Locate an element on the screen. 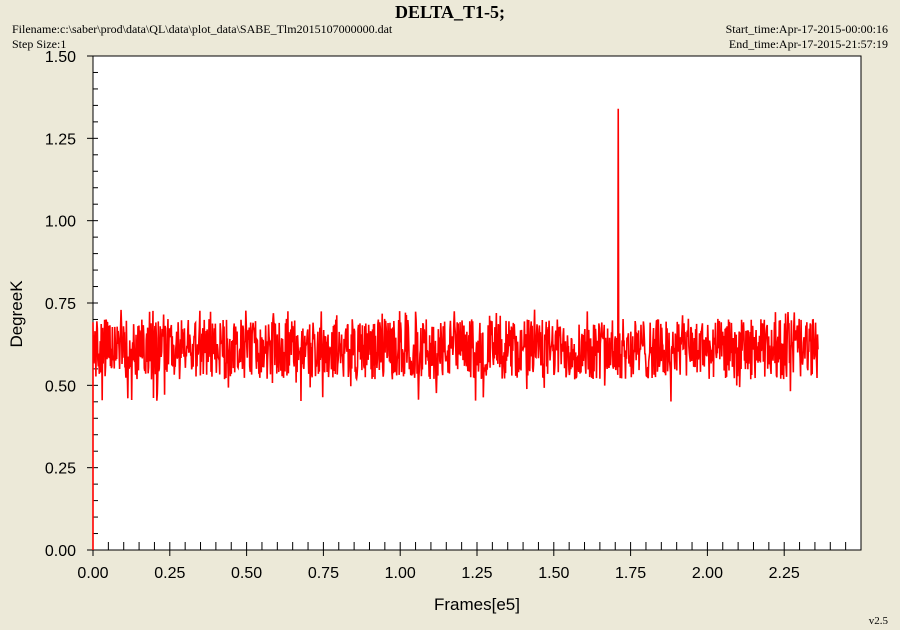 The height and width of the screenshot is (630, 900). x-tick-label: 0.00 is located at coordinates (92, 573).